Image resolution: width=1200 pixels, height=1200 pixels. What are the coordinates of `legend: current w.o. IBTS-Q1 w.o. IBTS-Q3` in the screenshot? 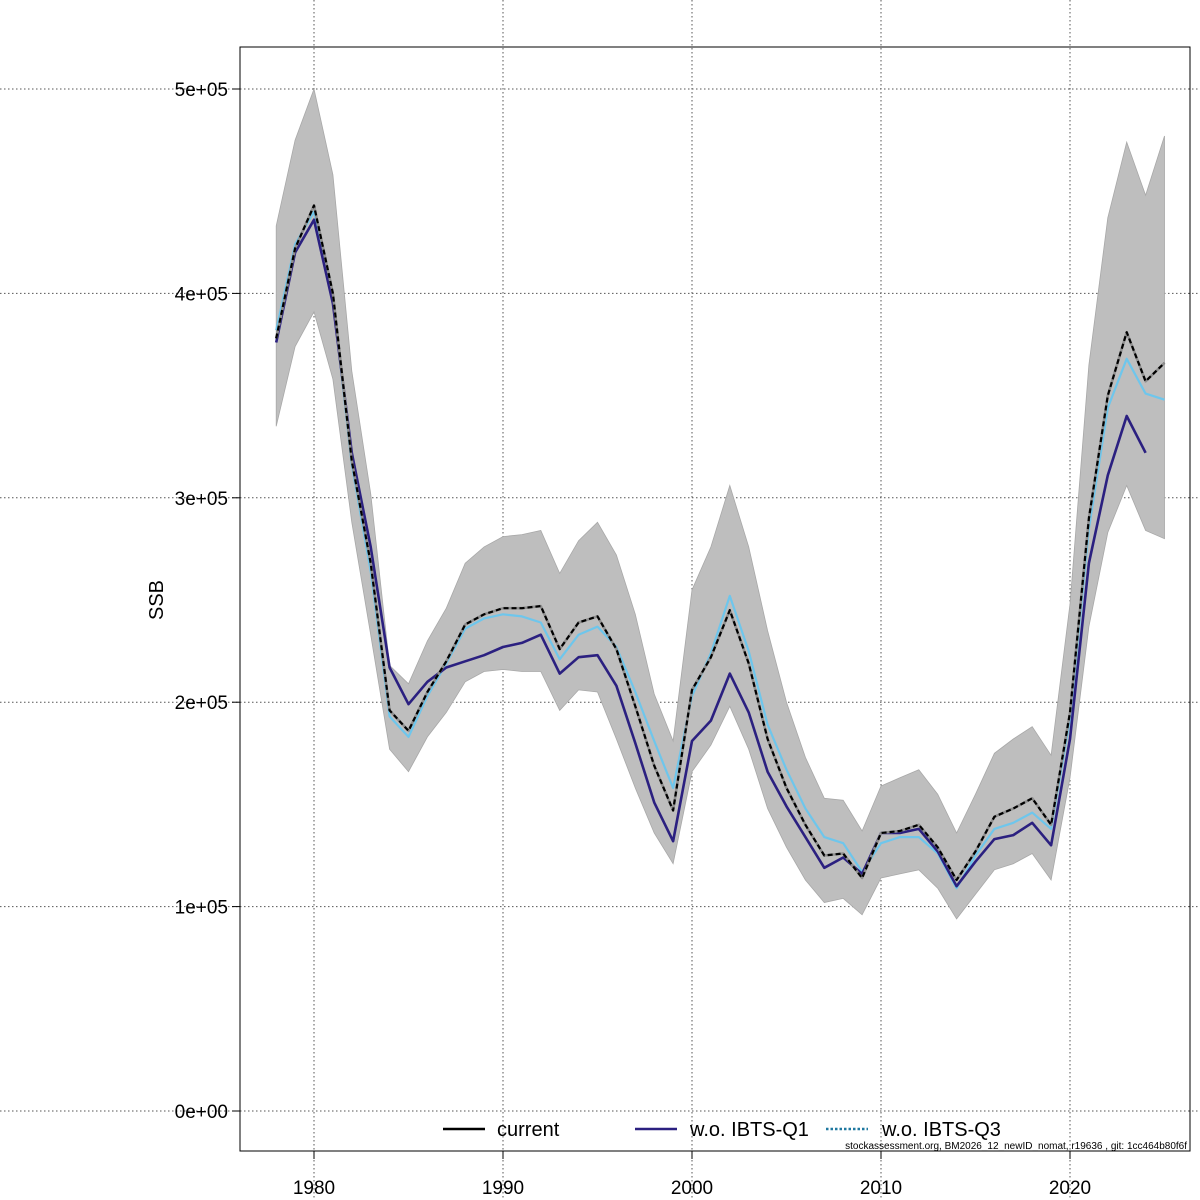 It's located at (722, 1130).